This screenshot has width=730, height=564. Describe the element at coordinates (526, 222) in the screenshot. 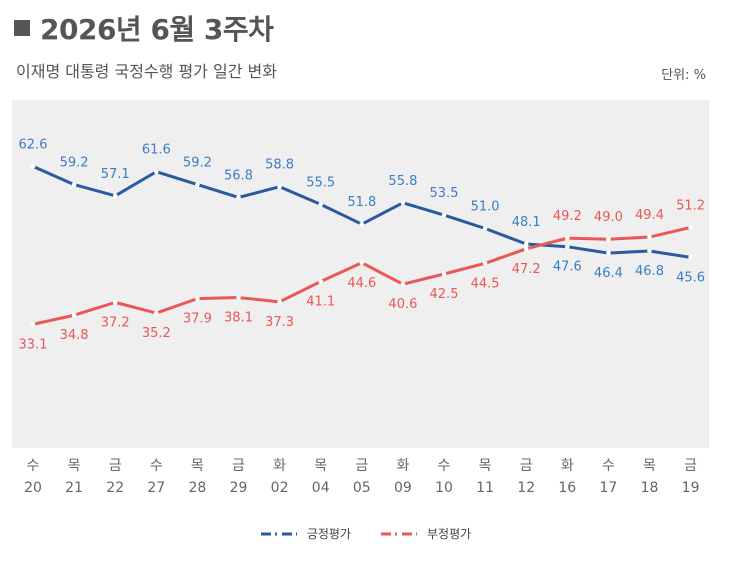

I see `data-label-positive: 48.1` at that location.